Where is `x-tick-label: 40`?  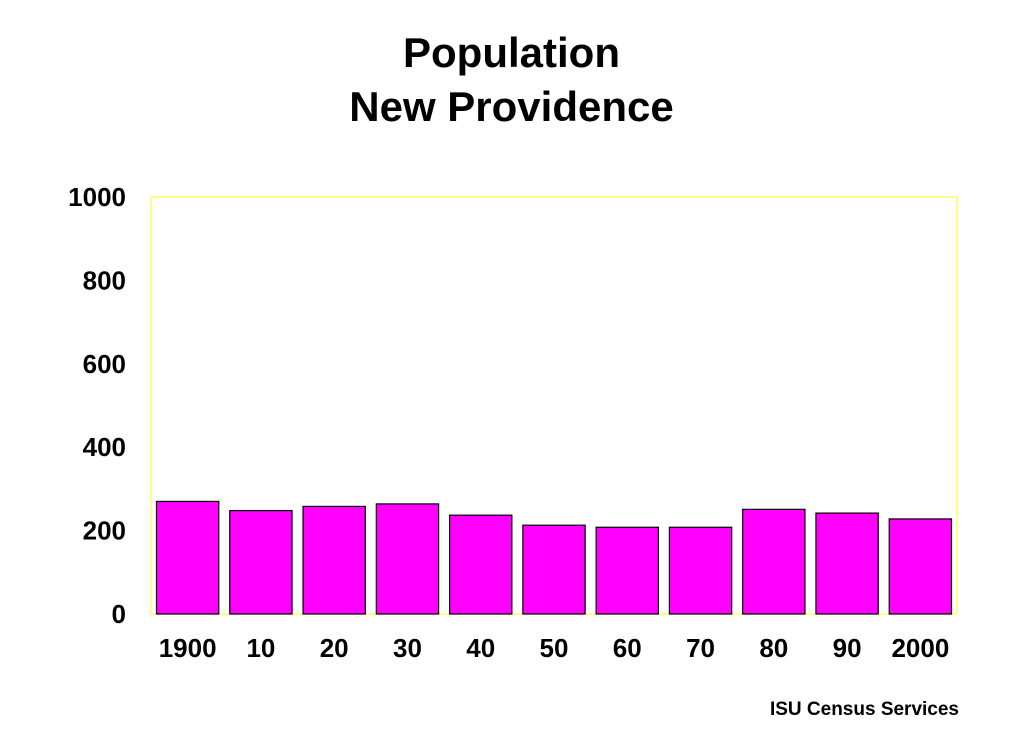
x-tick-label: 40 is located at coordinates (480, 648).